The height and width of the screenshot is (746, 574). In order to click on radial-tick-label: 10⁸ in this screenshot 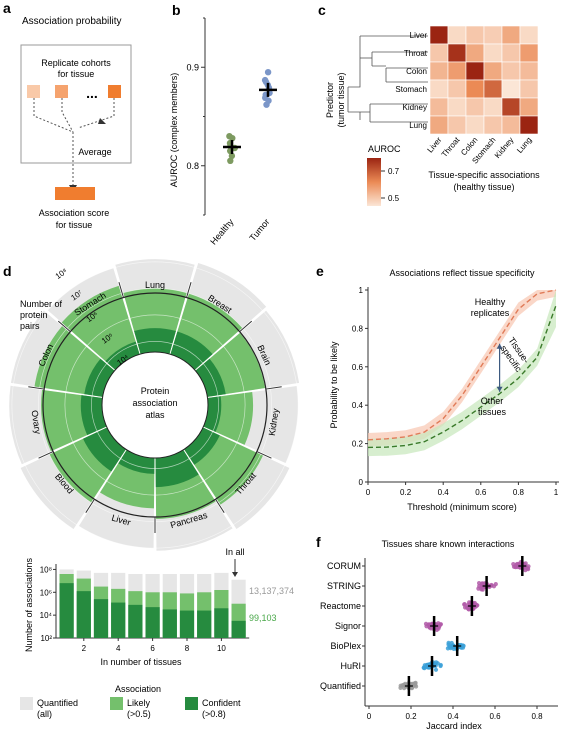, I will do `click(61, 274)`.